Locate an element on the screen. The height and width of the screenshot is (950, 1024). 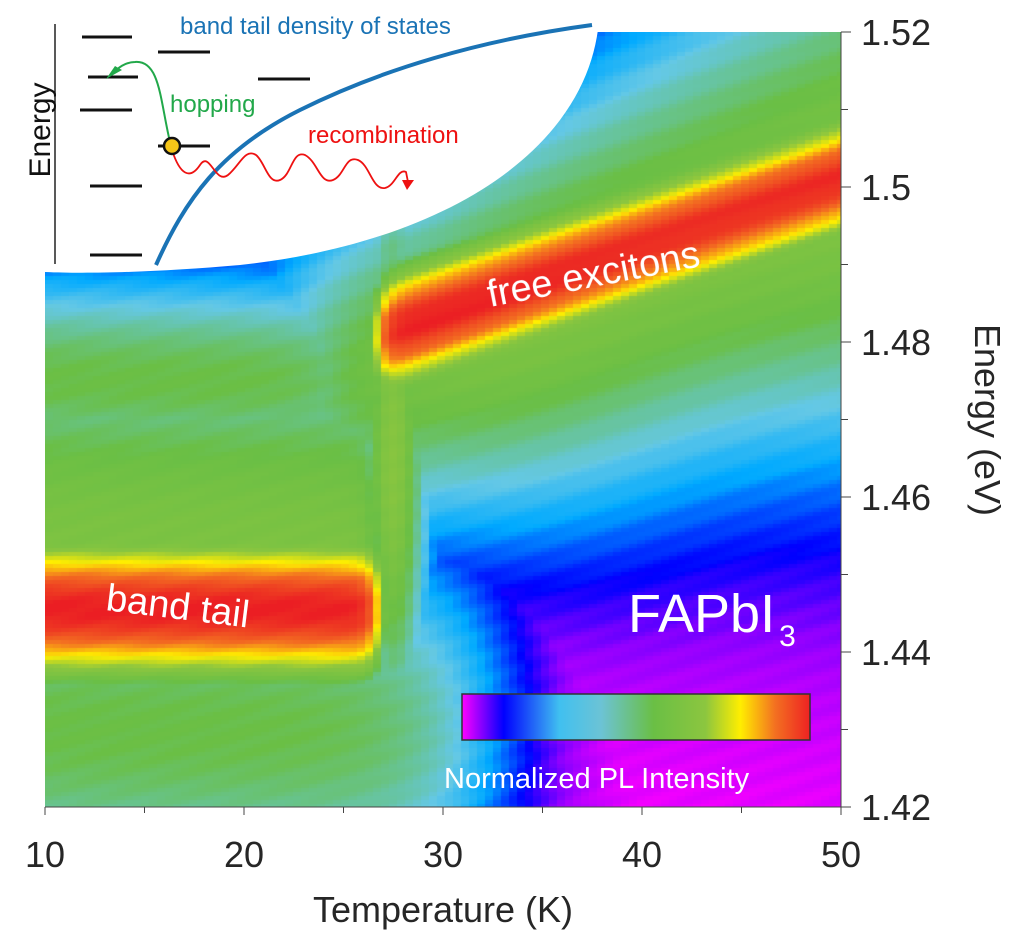
recombination-wave is located at coordinates (290, 169).